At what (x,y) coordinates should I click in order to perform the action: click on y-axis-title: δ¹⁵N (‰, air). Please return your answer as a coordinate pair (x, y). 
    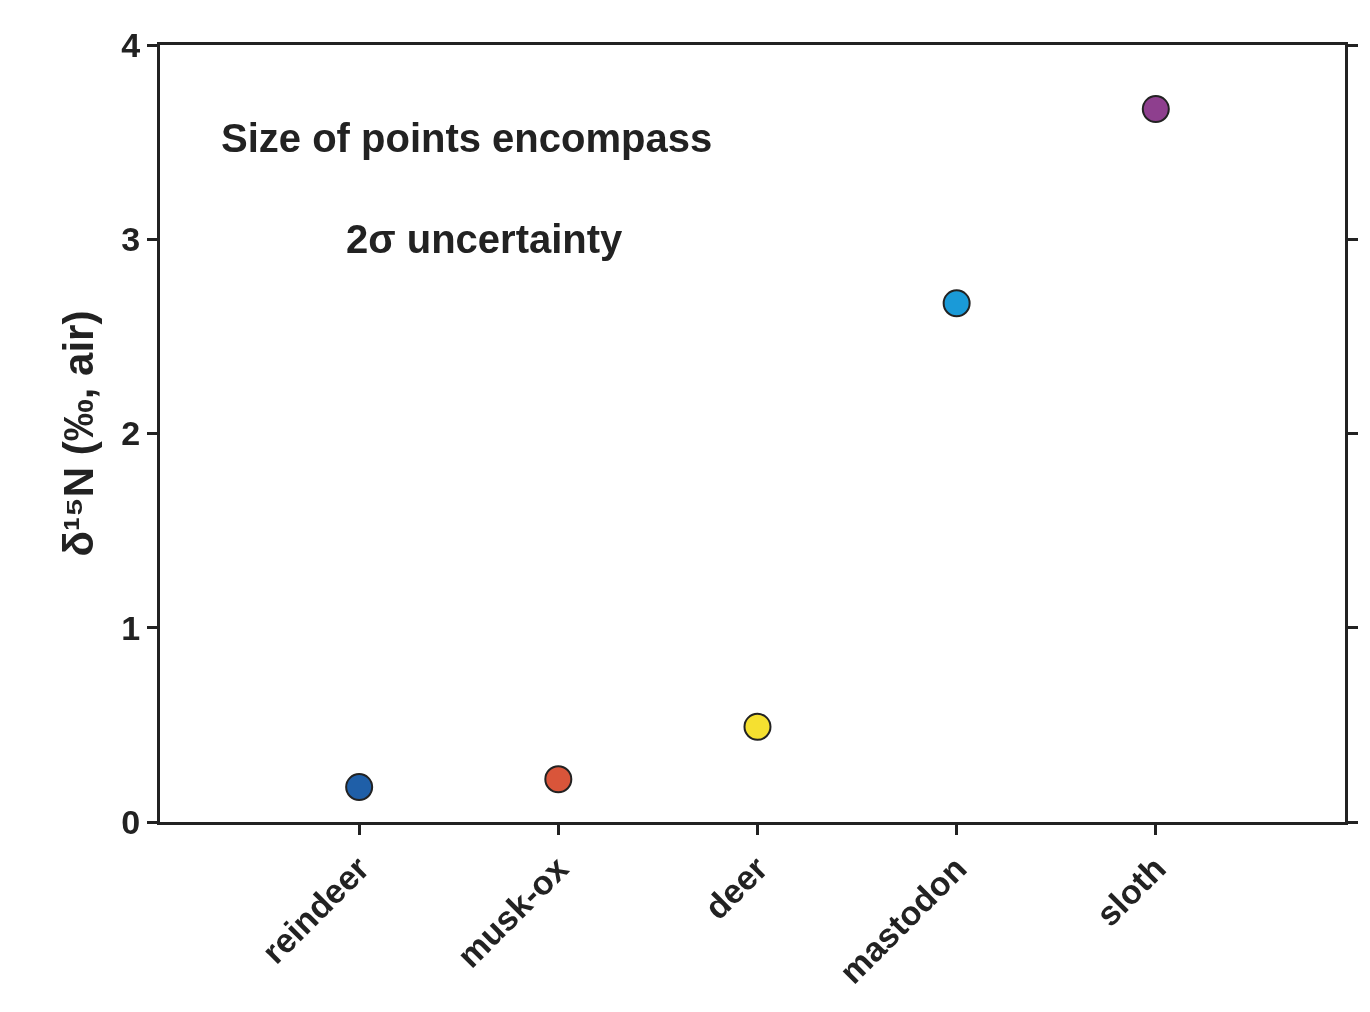
    Looking at the image, I should click on (79, 433).